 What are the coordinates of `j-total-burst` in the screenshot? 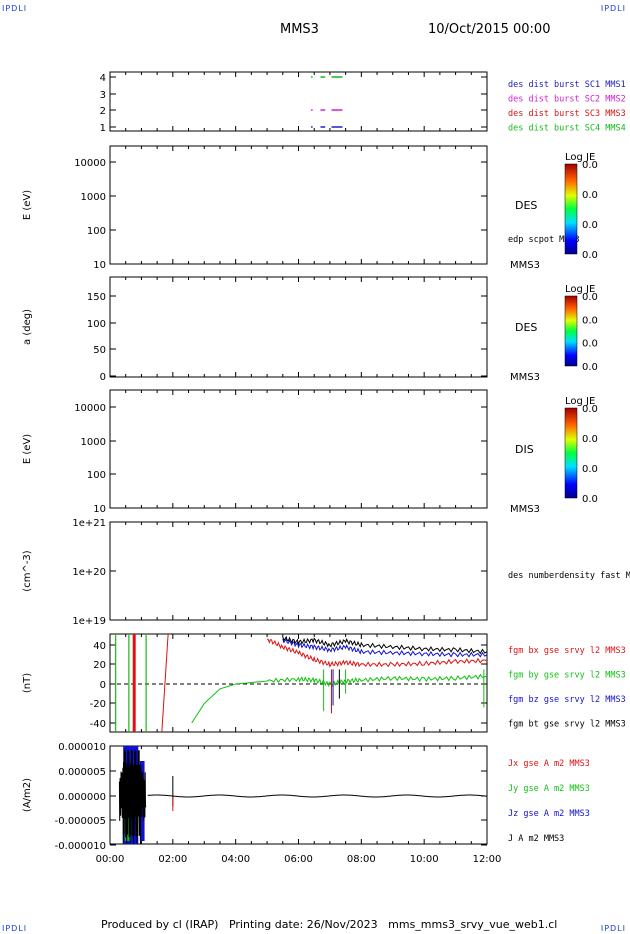 It's located at (132, 796).